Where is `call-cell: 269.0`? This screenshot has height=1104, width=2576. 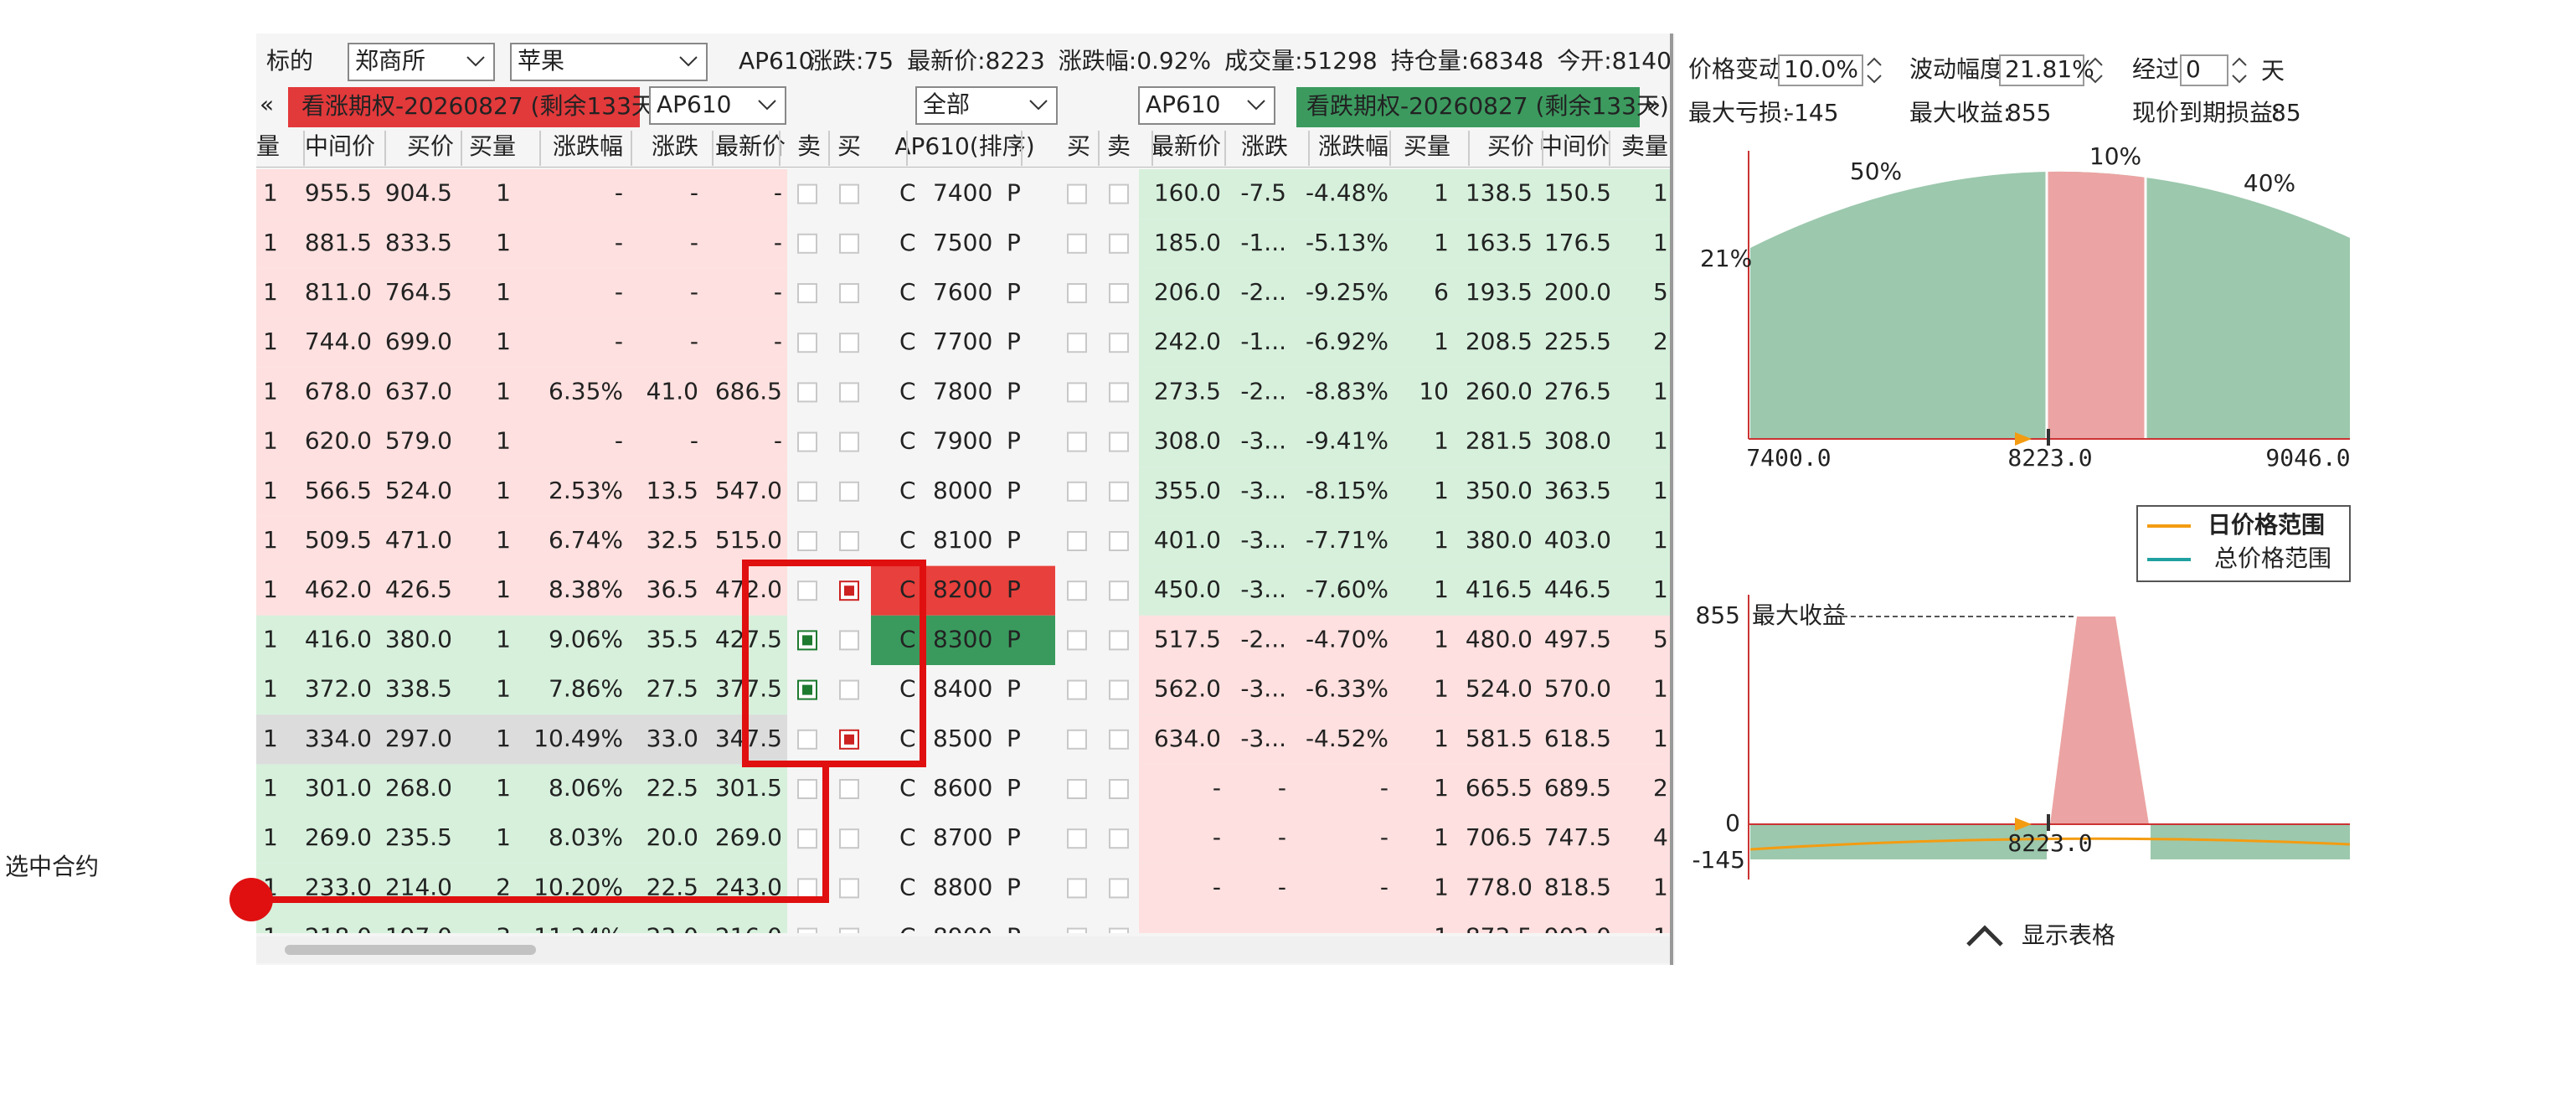 call-cell: 269.0 is located at coordinates (338, 837).